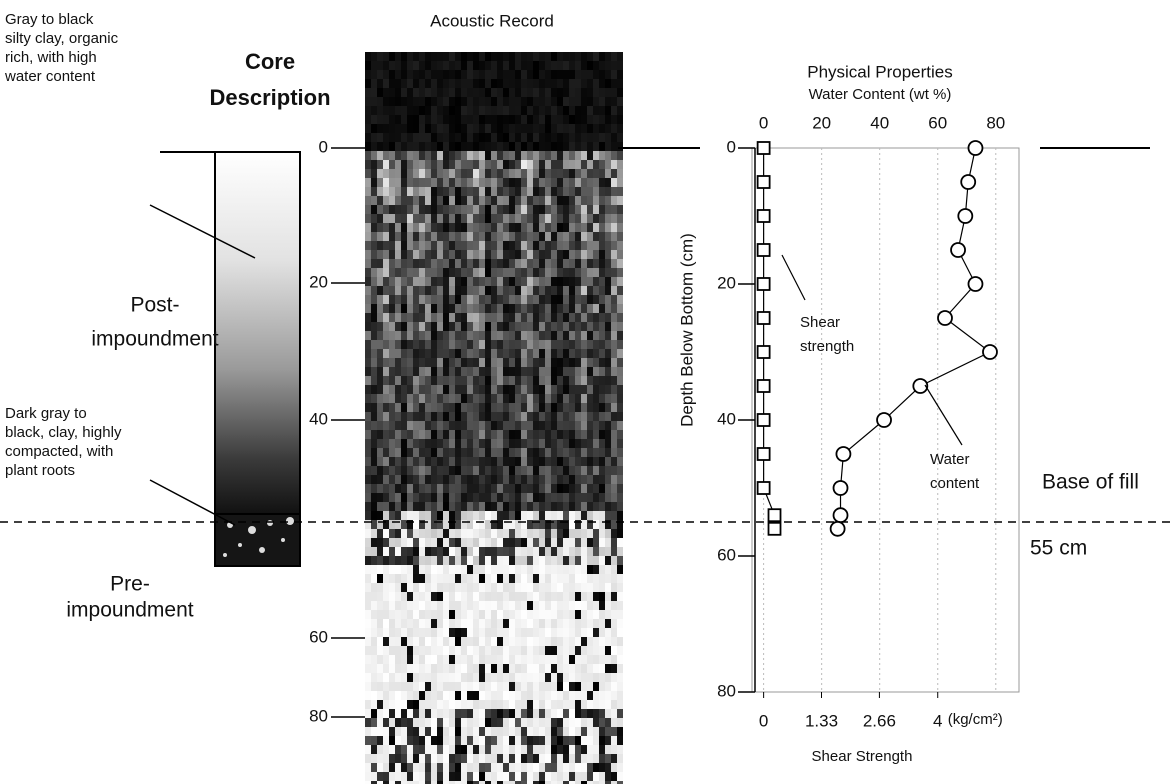 The image size is (1174, 784). What do you see at coordinates (821, 122) in the screenshot?
I see `x-tick-label: 20` at bounding box center [821, 122].